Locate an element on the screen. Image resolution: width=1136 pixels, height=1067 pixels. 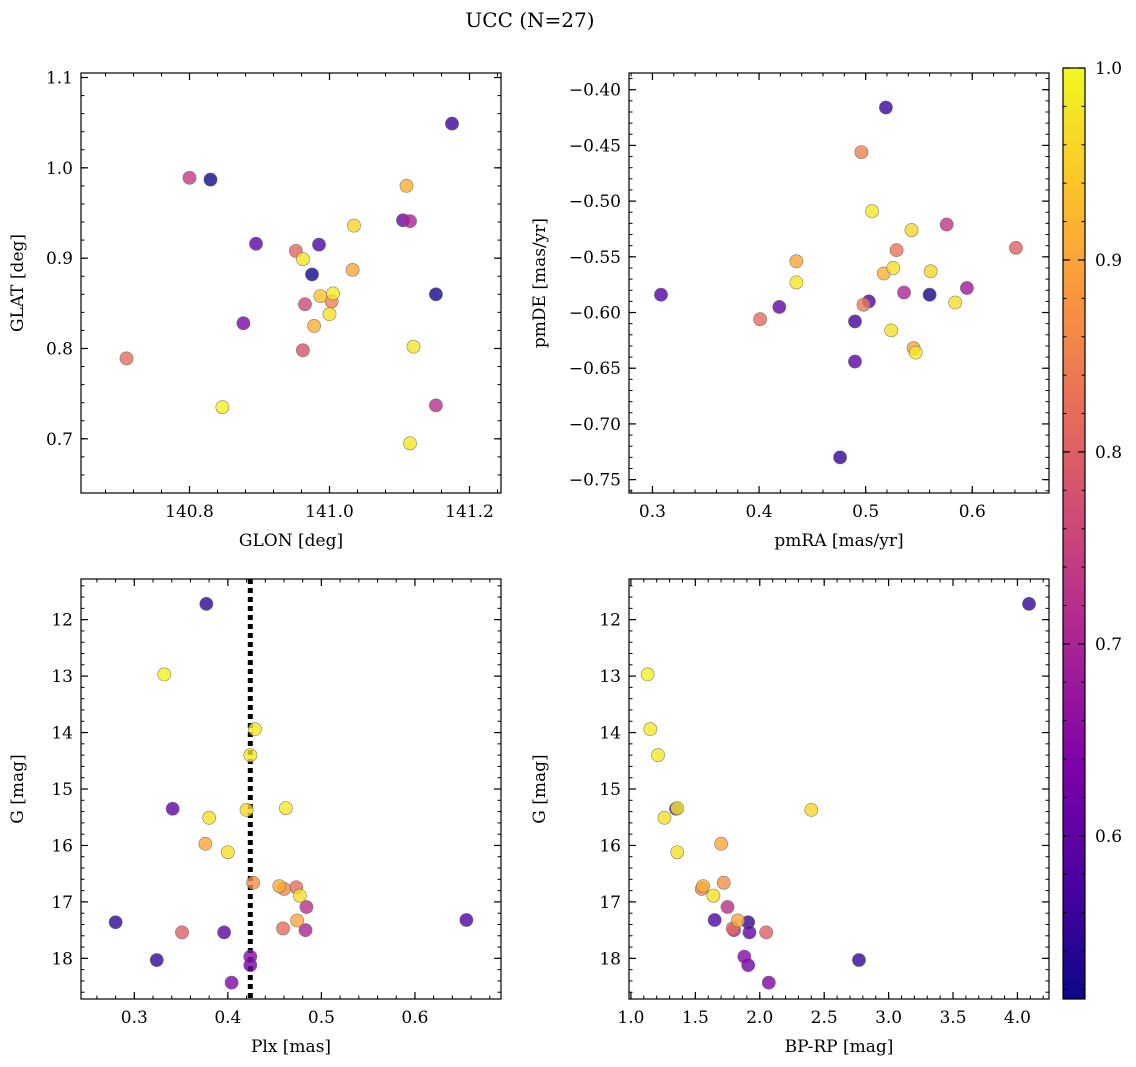
y-axis-label: pmDE [mas/yr] is located at coordinates (540, 283).